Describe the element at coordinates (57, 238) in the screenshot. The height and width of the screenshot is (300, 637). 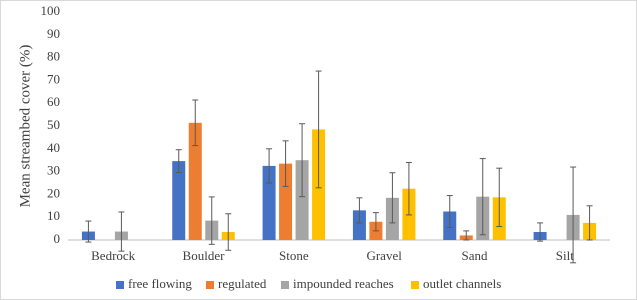
I see `y-tick-label: 0` at that location.